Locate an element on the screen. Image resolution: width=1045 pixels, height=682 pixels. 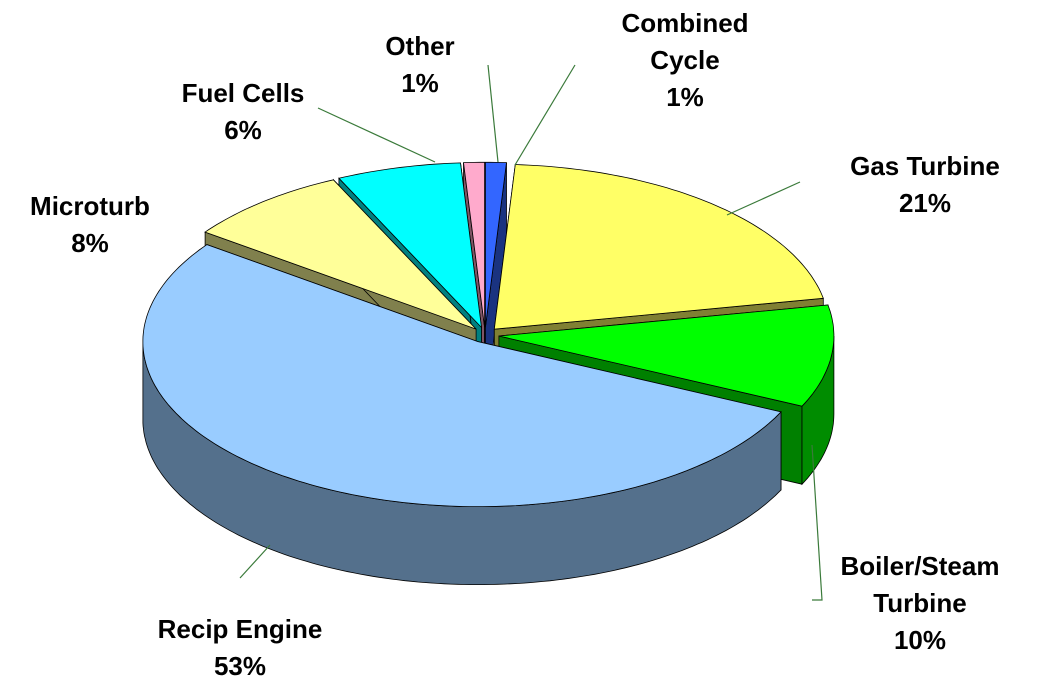
category-label: Other is located at coordinates (419, 46).